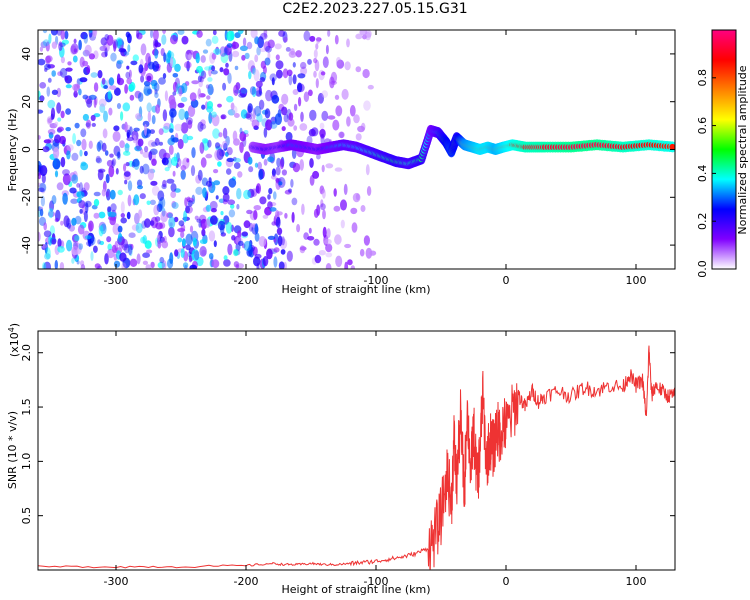 This screenshot has width=750, height=600. I want to click on snr-x-axis-label: Height of straight line (km), so click(355, 589).